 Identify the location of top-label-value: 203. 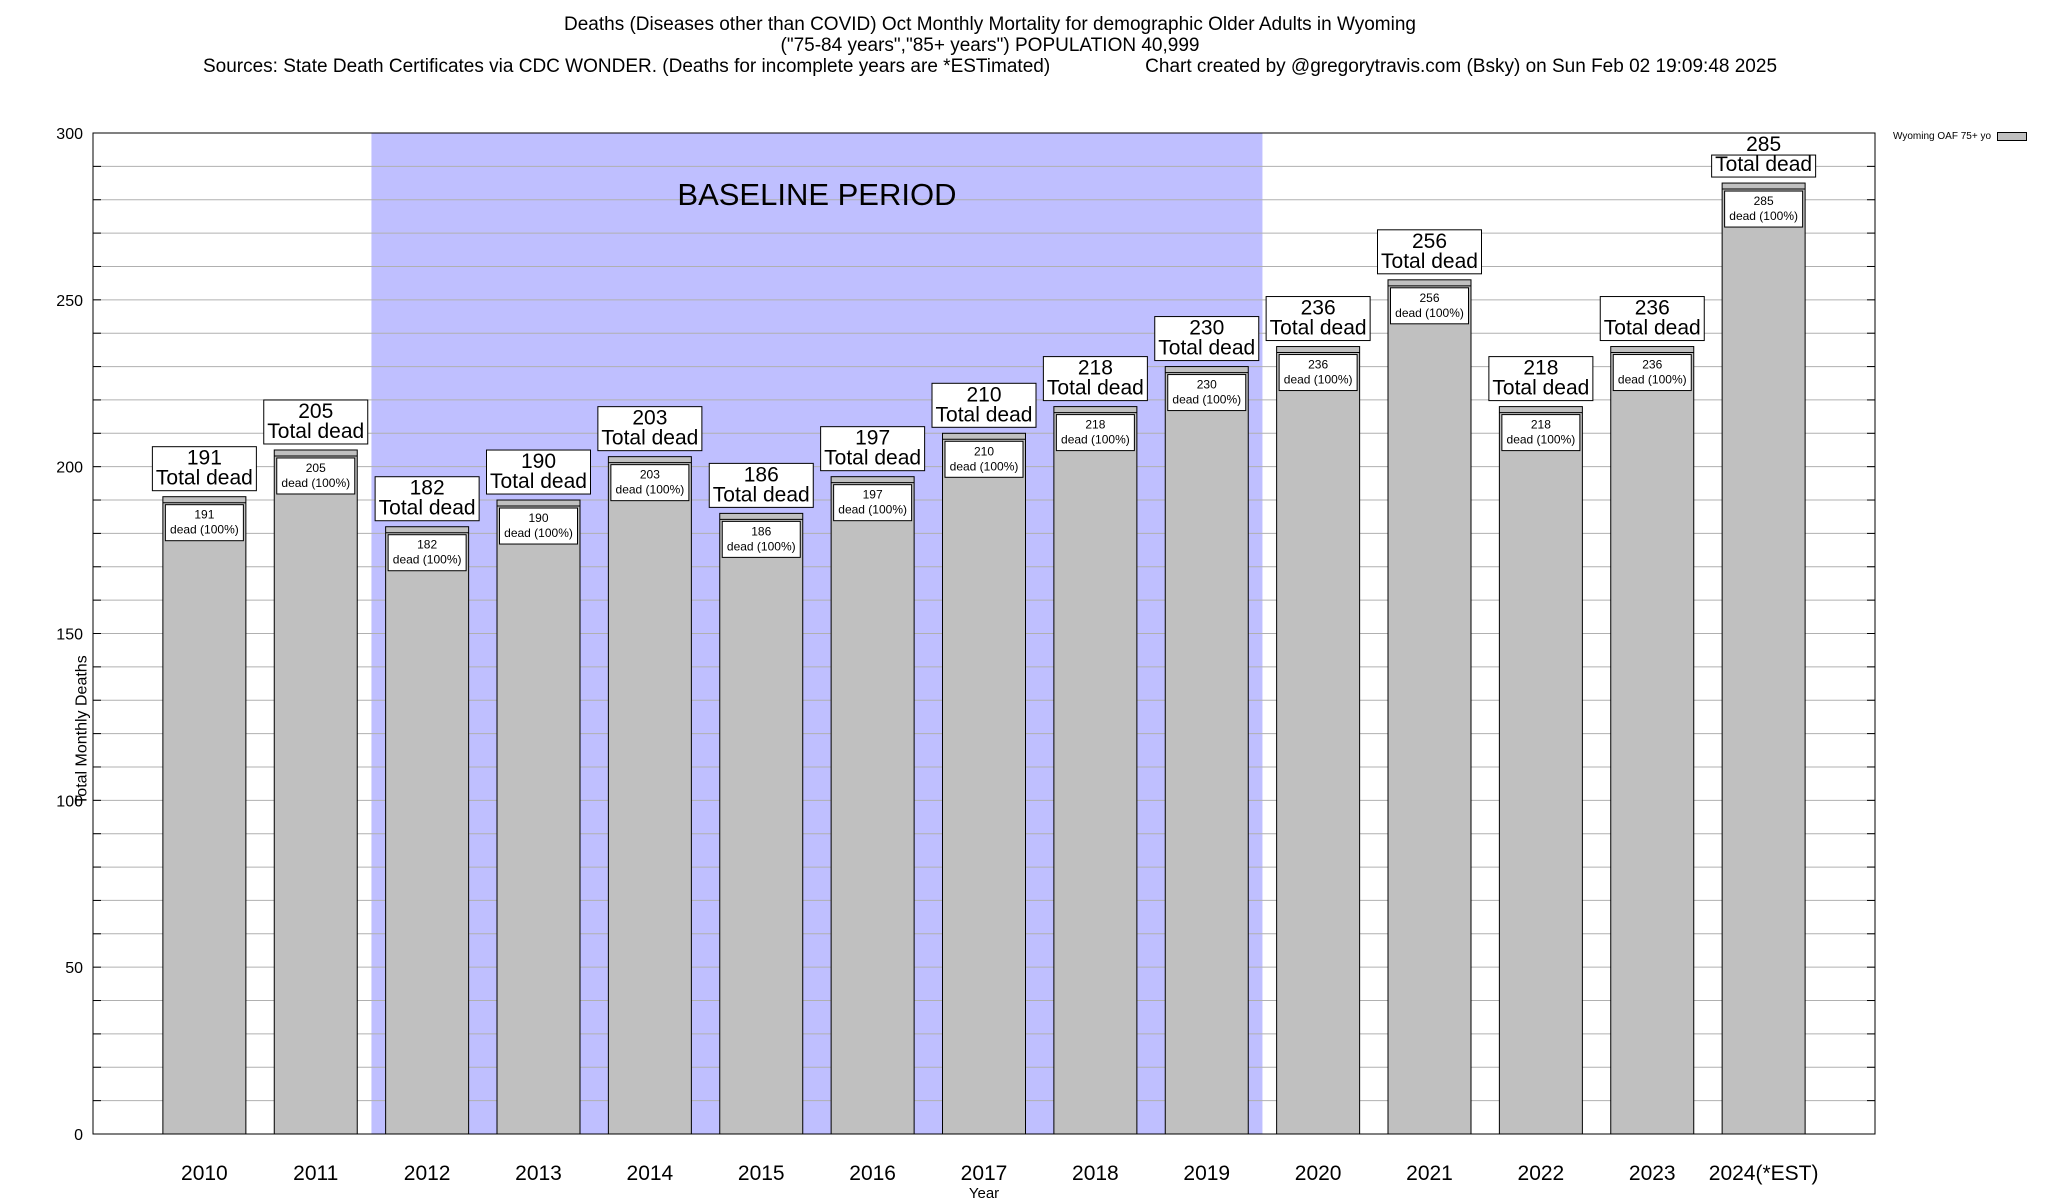
(649, 418).